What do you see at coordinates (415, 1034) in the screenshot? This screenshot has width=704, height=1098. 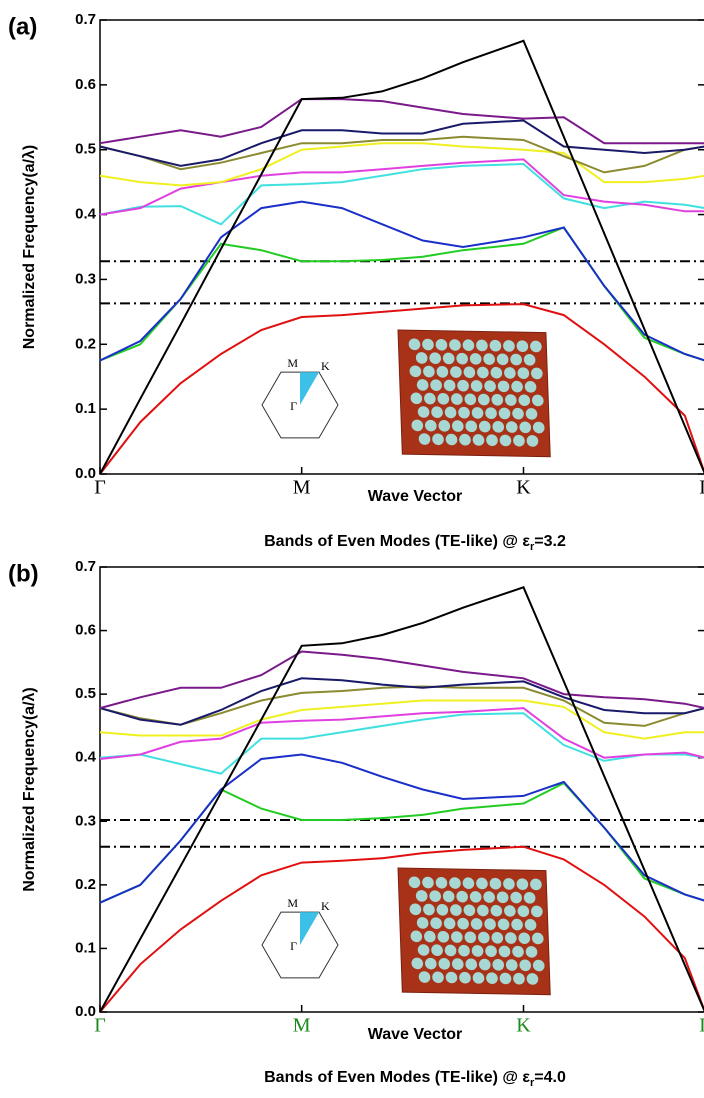 I see `x-axis-label: Wave Vector` at bounding box center [415, 1034].